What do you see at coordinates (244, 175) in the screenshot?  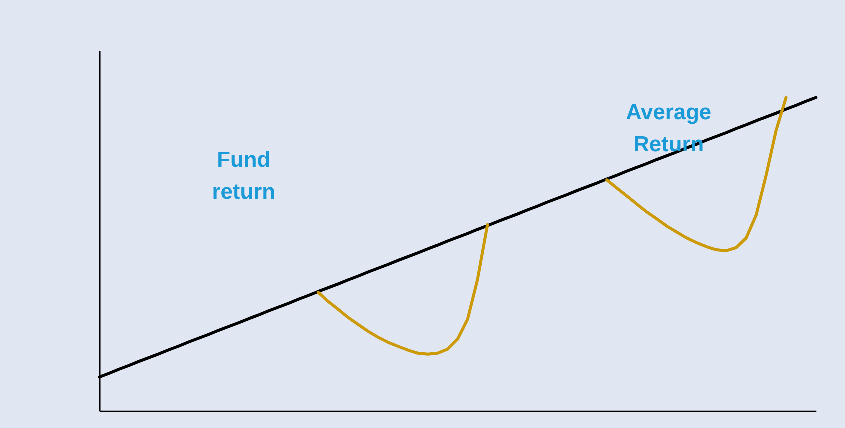 I see `annotation: Fund return` at bounding box center [244, 175].